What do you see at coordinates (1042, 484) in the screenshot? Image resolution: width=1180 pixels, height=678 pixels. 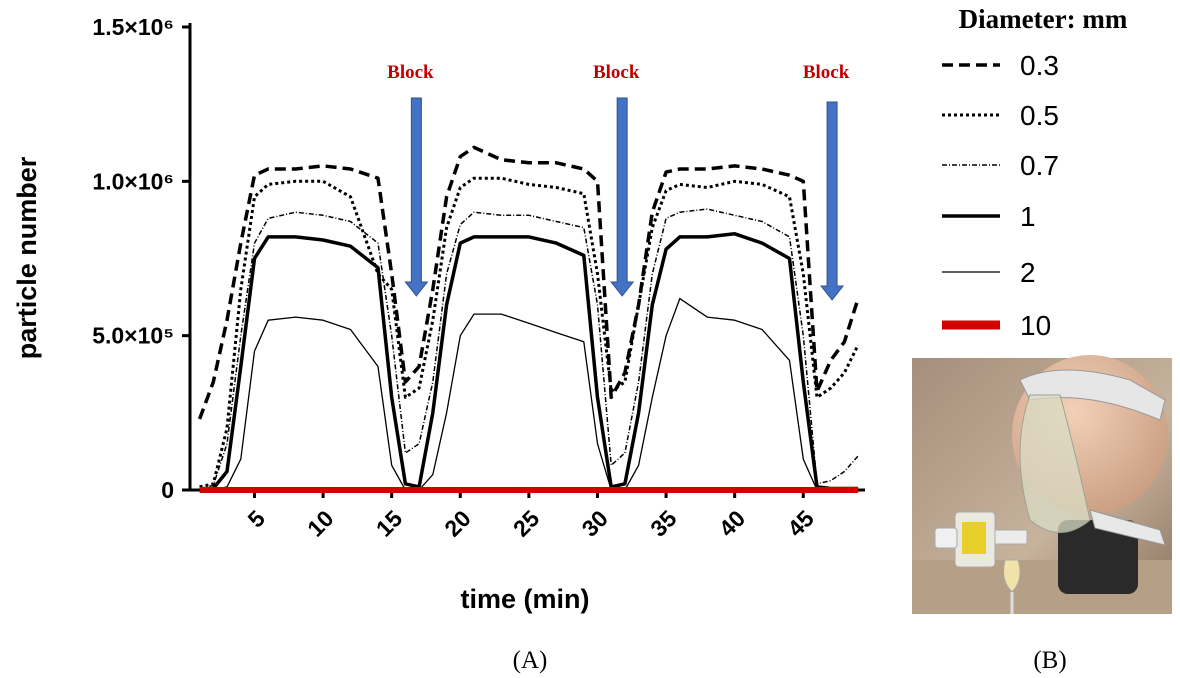 I see `photo` at bounding box center [1042, 484].